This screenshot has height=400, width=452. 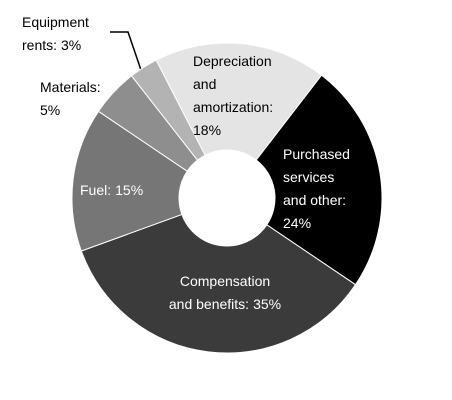 What do you see at coordinates (207, 130) in the screenshot?
I see `value-label: 18%` at bounding box center [207, 130].